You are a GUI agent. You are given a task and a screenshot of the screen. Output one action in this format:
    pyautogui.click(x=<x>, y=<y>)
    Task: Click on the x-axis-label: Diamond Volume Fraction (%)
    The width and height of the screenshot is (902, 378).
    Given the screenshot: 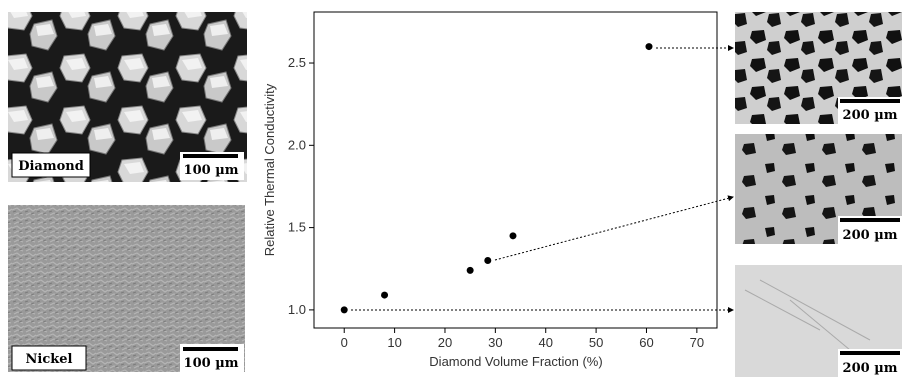 What is the action you would take?
    pyautogui.click(x=515, y=361)
    